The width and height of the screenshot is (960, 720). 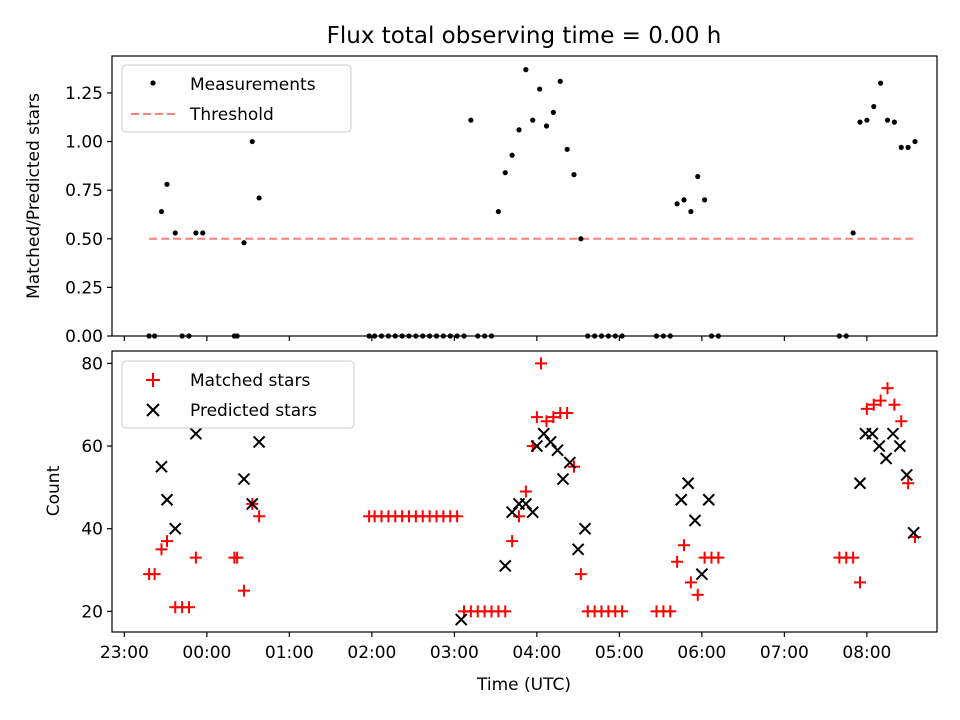 I want to click on top-x-axis, so click(x=495, y=338).